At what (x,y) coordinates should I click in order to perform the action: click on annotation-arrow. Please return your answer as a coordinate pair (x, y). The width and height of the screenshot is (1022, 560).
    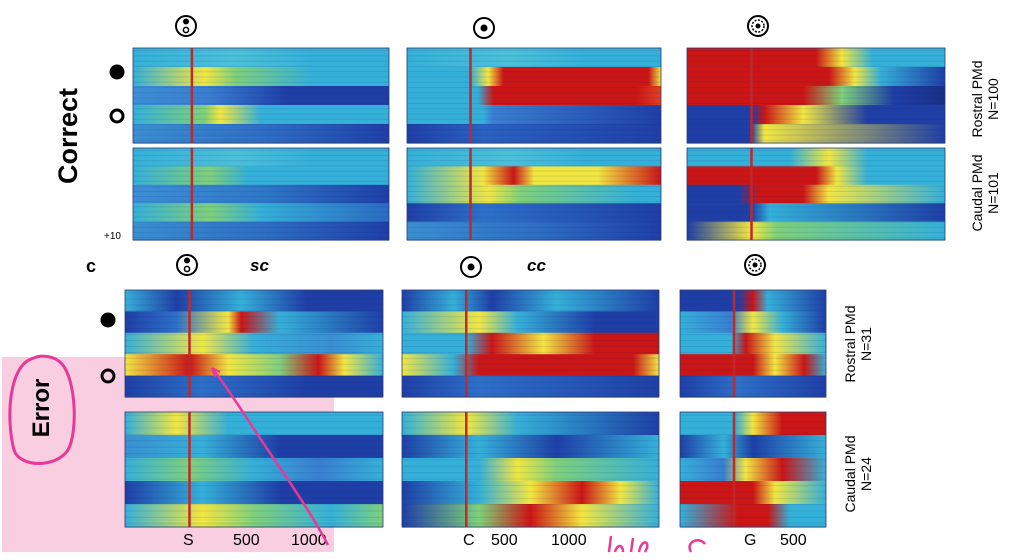
    Looking at the image, I should click on (270, 456).